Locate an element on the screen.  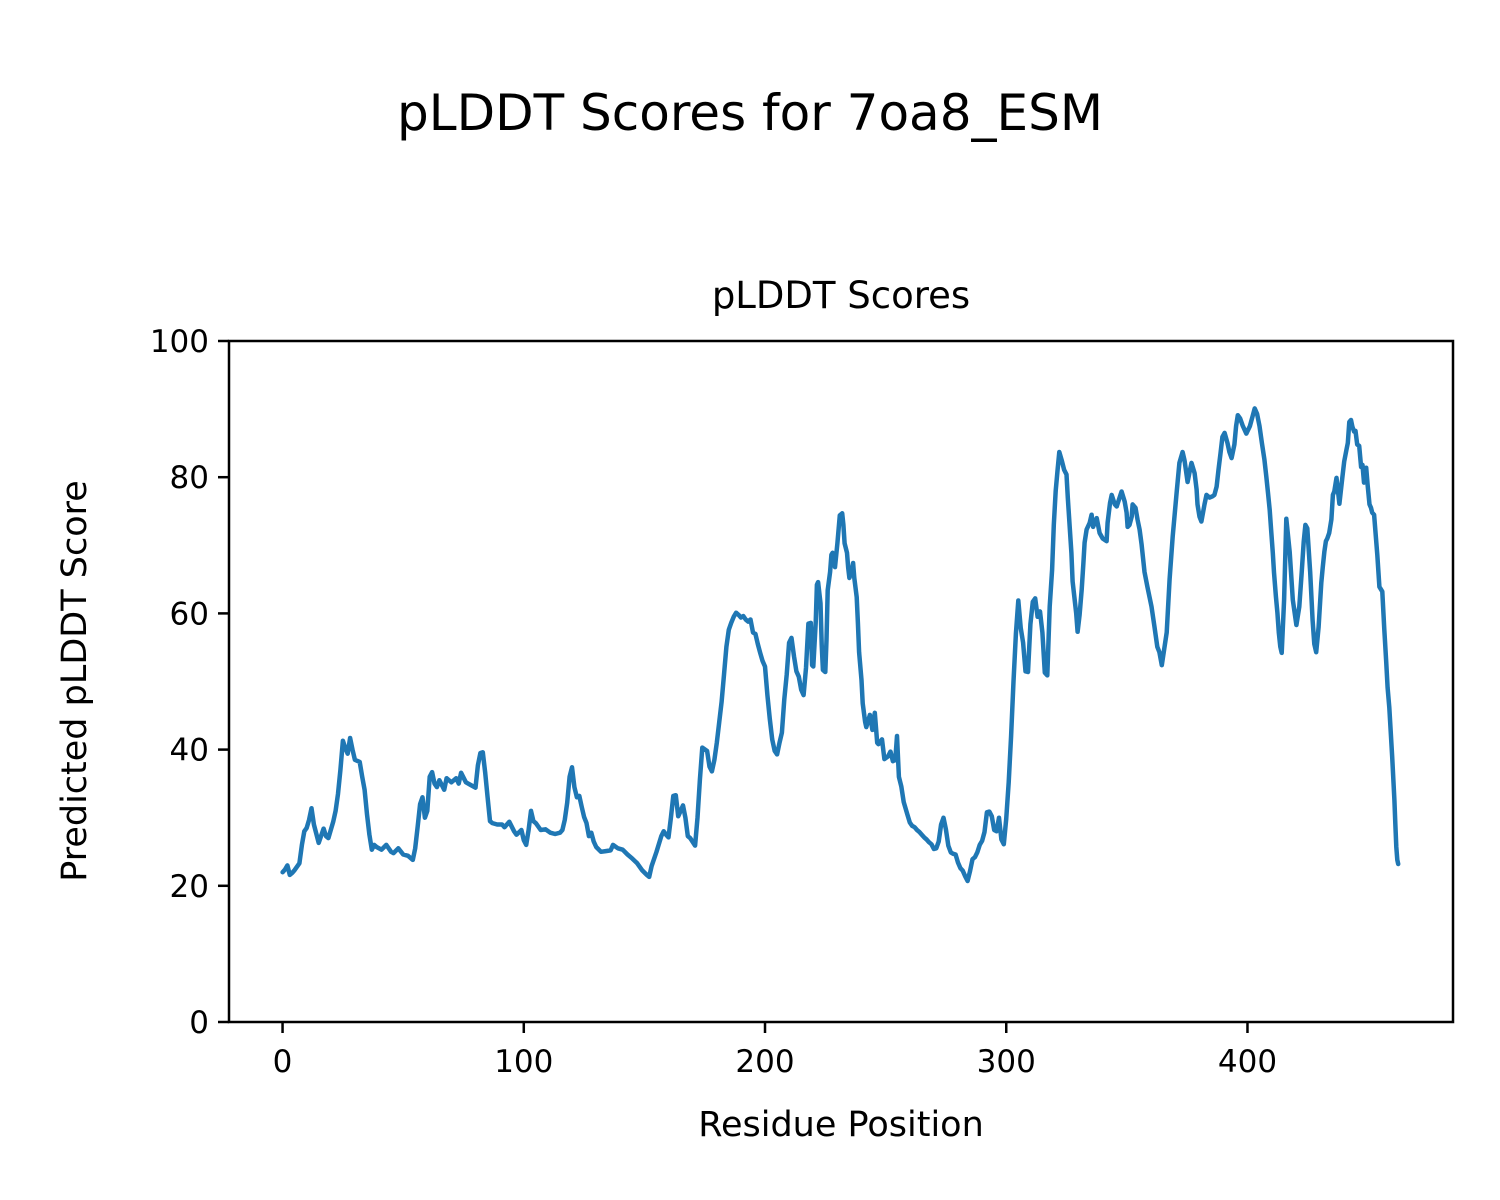
y-tick-label: 80 is located at coordinates (189, 478).